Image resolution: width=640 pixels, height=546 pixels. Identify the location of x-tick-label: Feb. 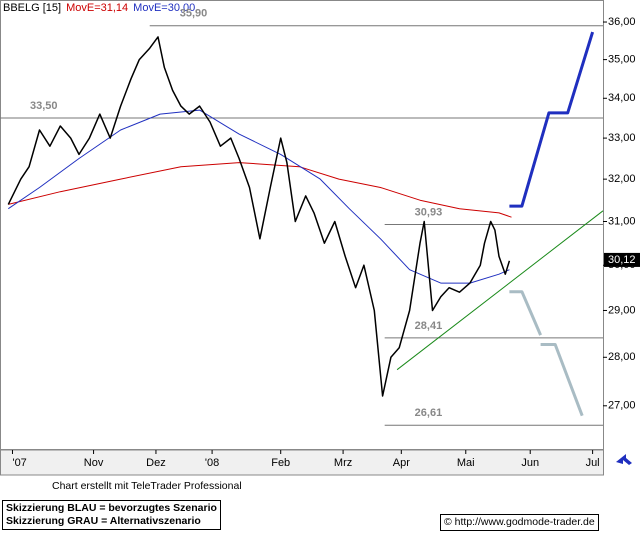
(280, 463).